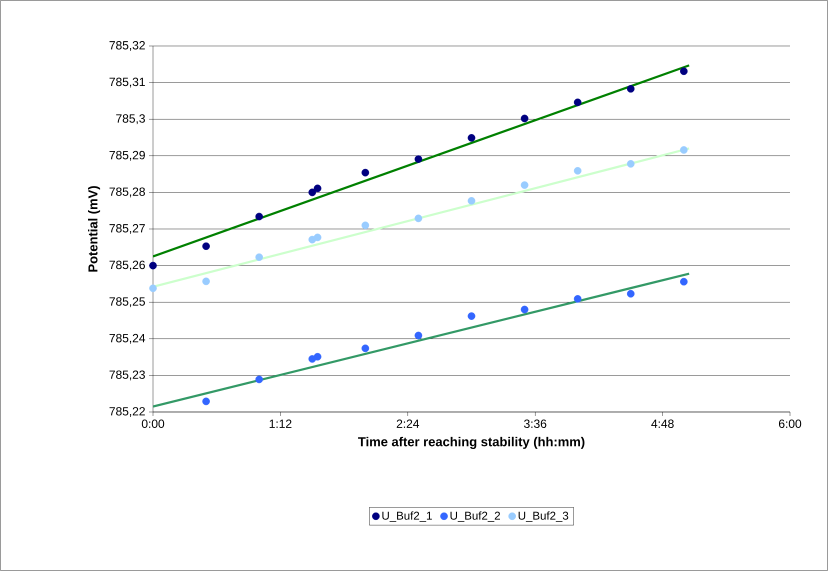  Describe the element at coordinates (471, 442) in the screenshot. I see `x-axis-title: Time after reaching stability (hh:mm)` at that location.